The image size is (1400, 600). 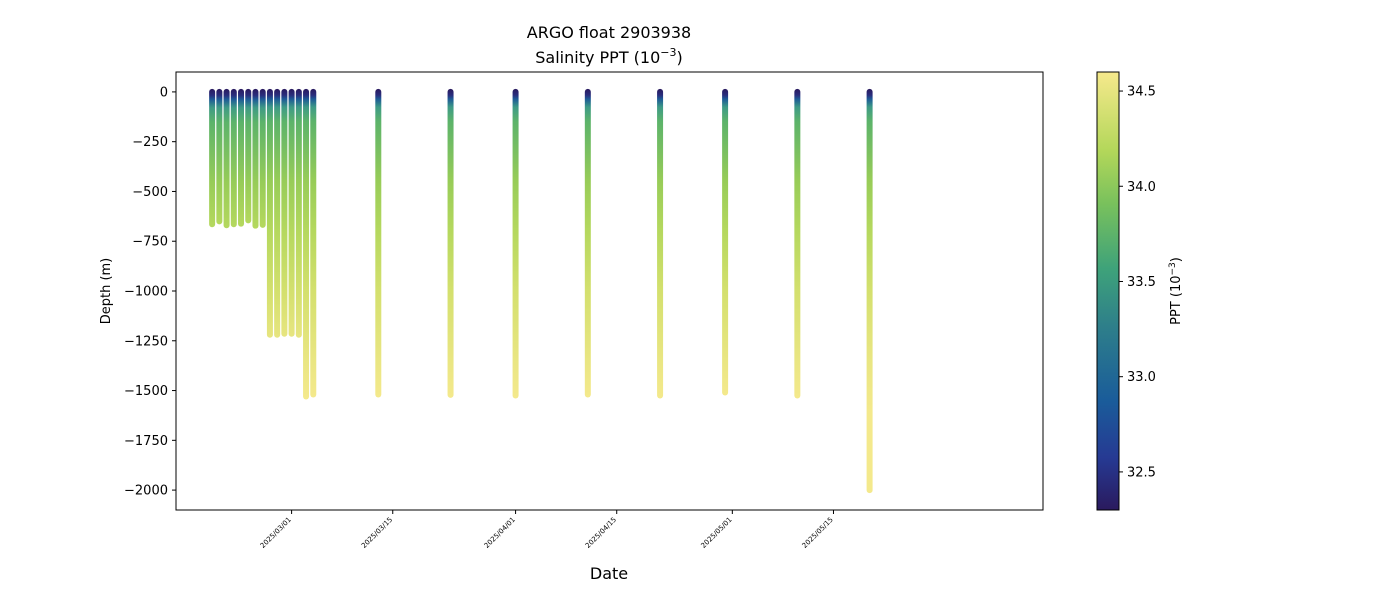 I want to click on colorbar-label: PPT (10−3), so click(x=1176, y=291).